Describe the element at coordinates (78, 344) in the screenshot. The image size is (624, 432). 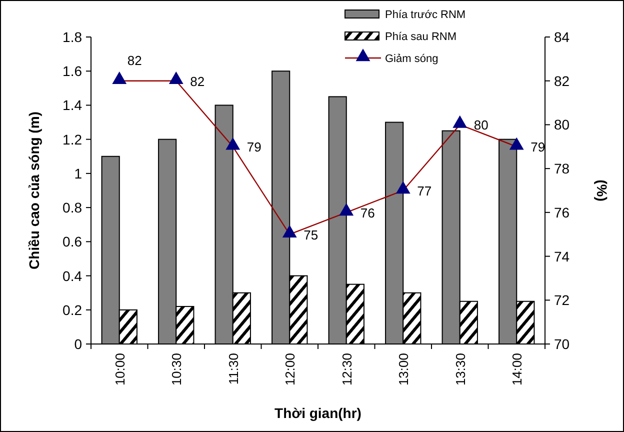
I see `y-tick-label: 0` at that location.